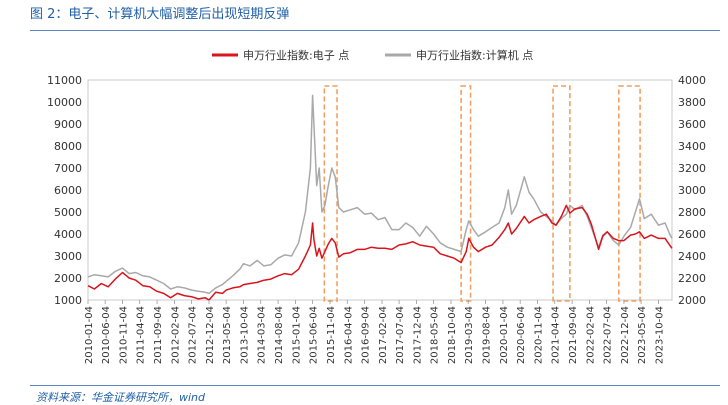  What do you see at coordinates (487, 335) in the screenshot?
I see `x-tick-label: 2019-08-04` at bounding box center [487, 335].